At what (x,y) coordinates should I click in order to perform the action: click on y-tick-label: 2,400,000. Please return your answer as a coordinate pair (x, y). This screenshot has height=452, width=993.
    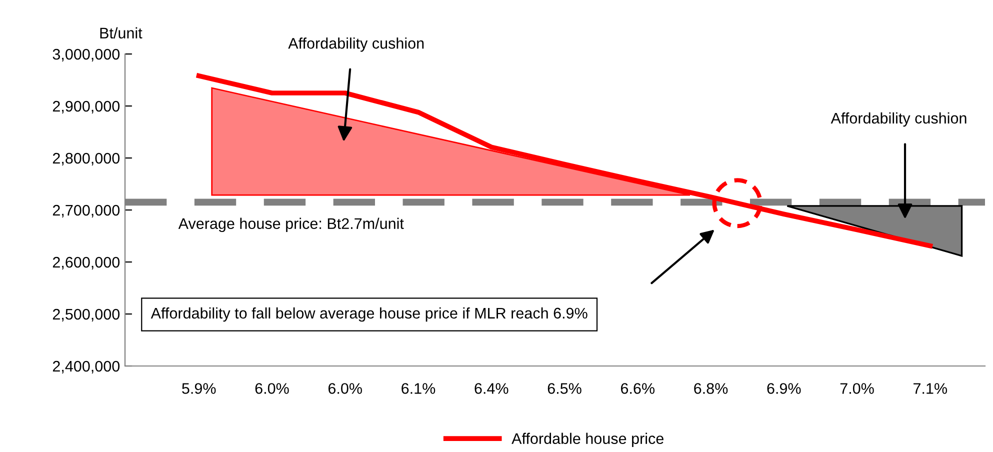
    Looking at the image, I should click on (86, 367).